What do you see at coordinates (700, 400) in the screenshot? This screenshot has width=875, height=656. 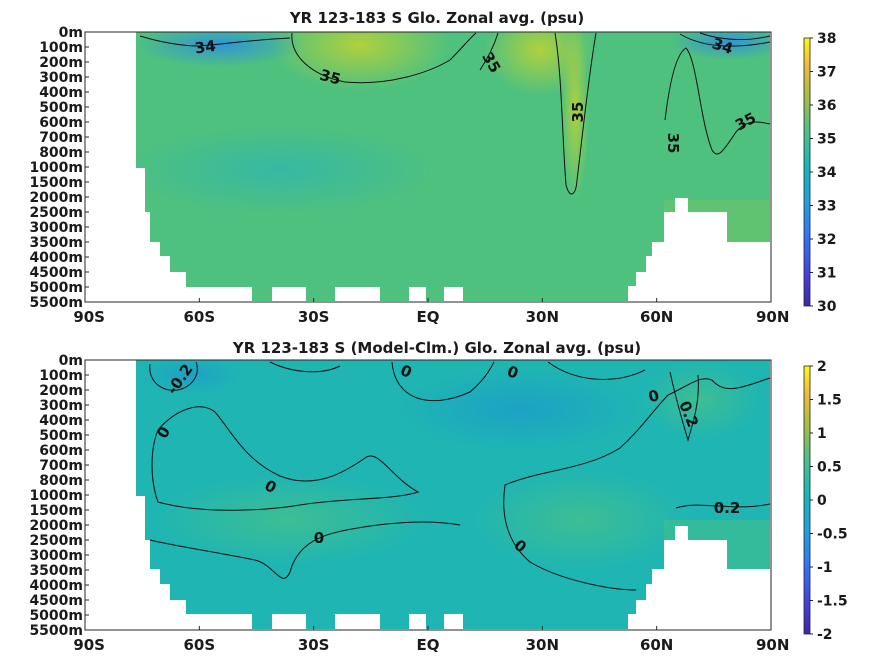 I see `panel-2-positive-arctic` at bounding box center [700, 400].